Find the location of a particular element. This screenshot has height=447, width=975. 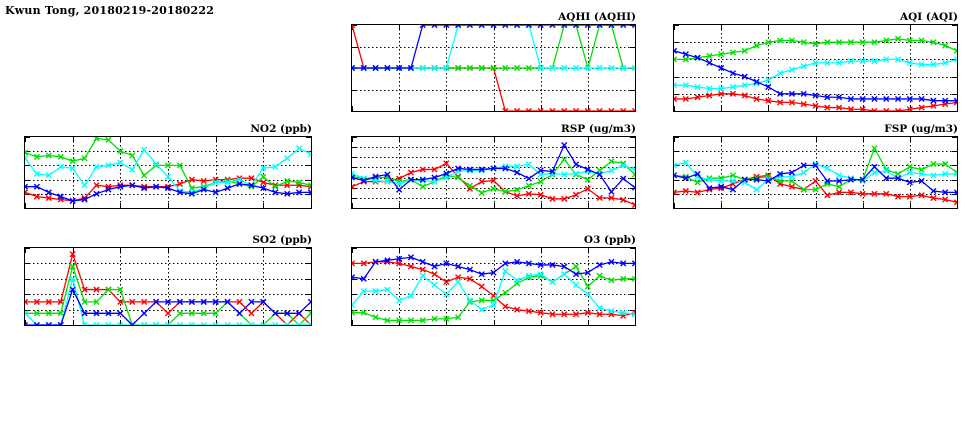

chart-title-fsp: FSP (ug/m3) is located at coordinates (921, 129).